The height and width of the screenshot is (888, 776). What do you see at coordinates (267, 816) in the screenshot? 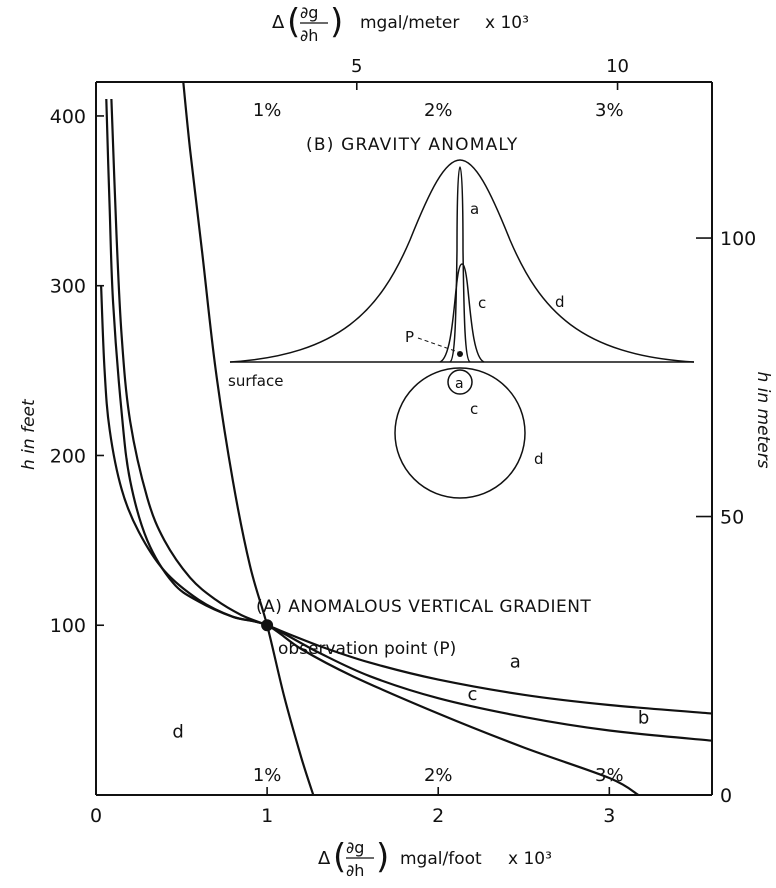
I see `bottom-tick-label: 1` at bounding box center [267, 816].